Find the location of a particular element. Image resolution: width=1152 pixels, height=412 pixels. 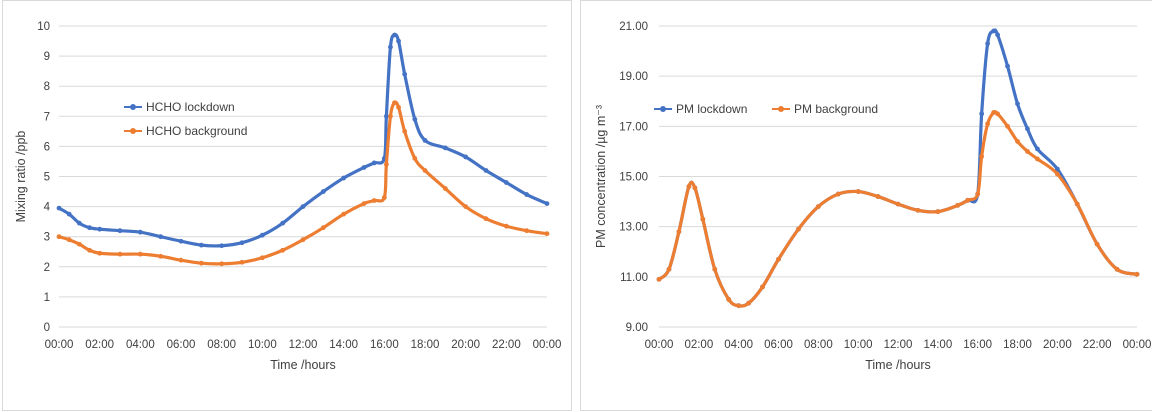

y-tick-label: 0 is located at coordinates (47, 328).